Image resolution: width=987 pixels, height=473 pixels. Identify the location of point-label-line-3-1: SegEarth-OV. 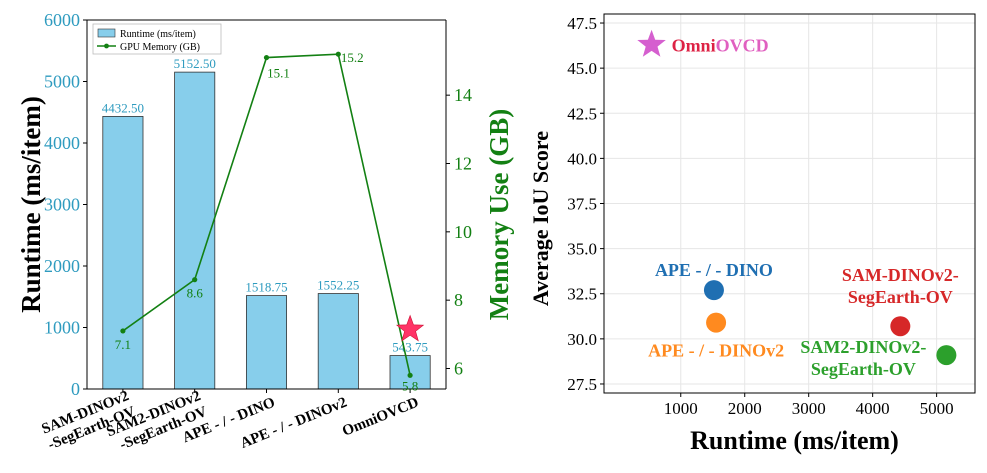
(900, 297).